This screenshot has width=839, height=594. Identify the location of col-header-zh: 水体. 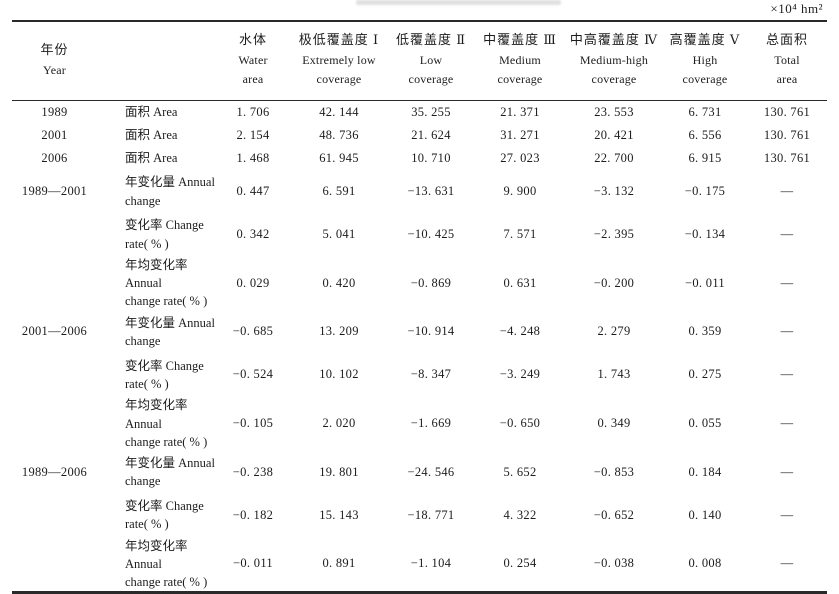
(252, 40).